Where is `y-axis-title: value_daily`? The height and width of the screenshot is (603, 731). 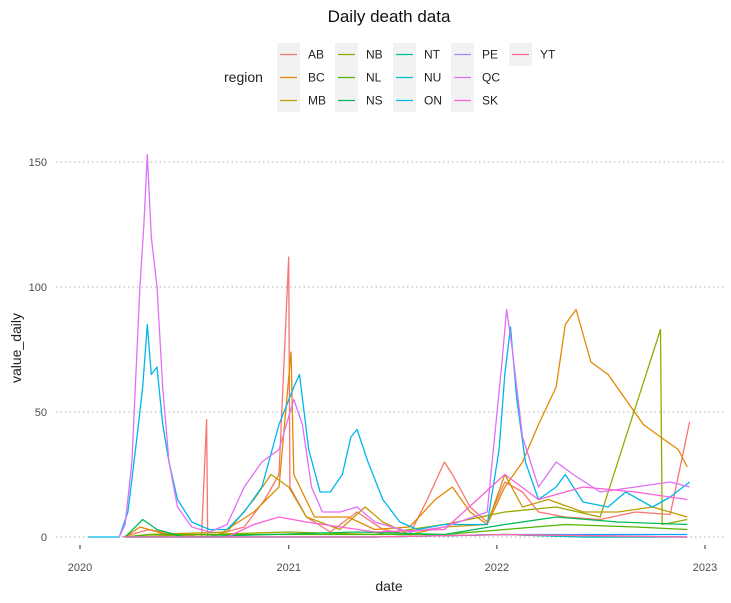
y-axis-title: value_daily is located at coordinates (16, 348).